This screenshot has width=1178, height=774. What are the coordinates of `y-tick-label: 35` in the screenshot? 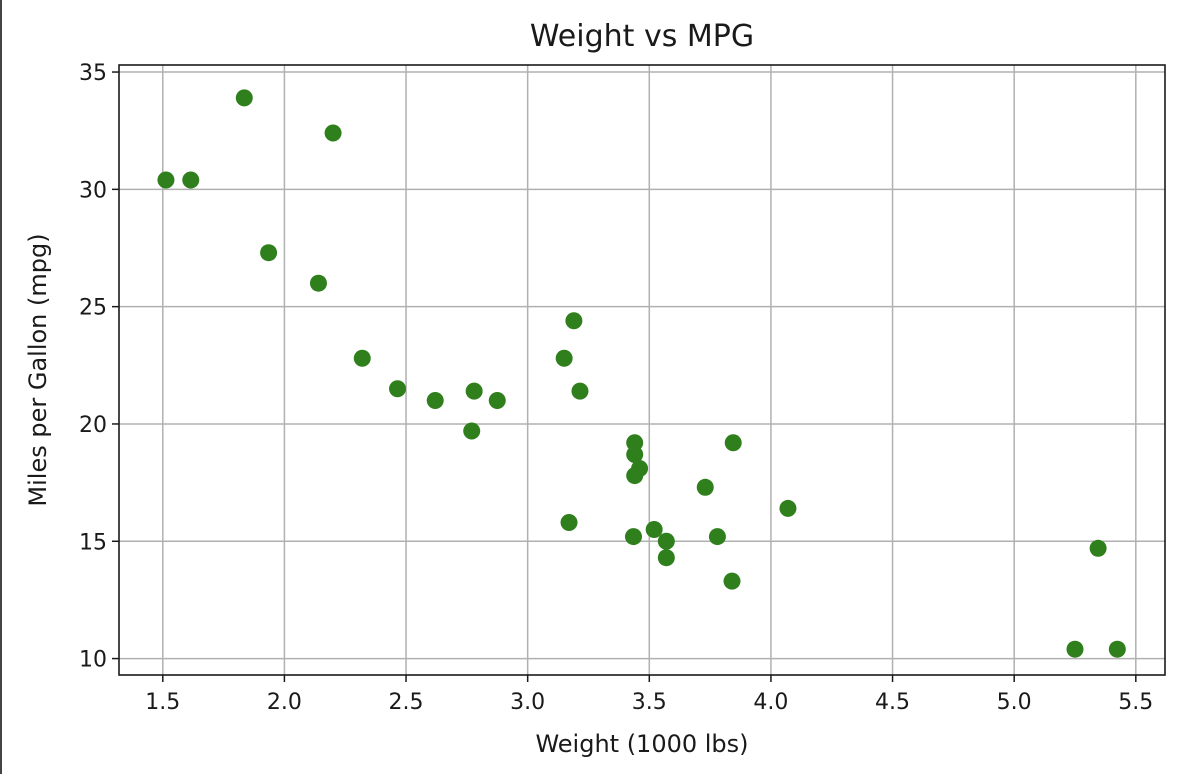 It's located at (93, 73).